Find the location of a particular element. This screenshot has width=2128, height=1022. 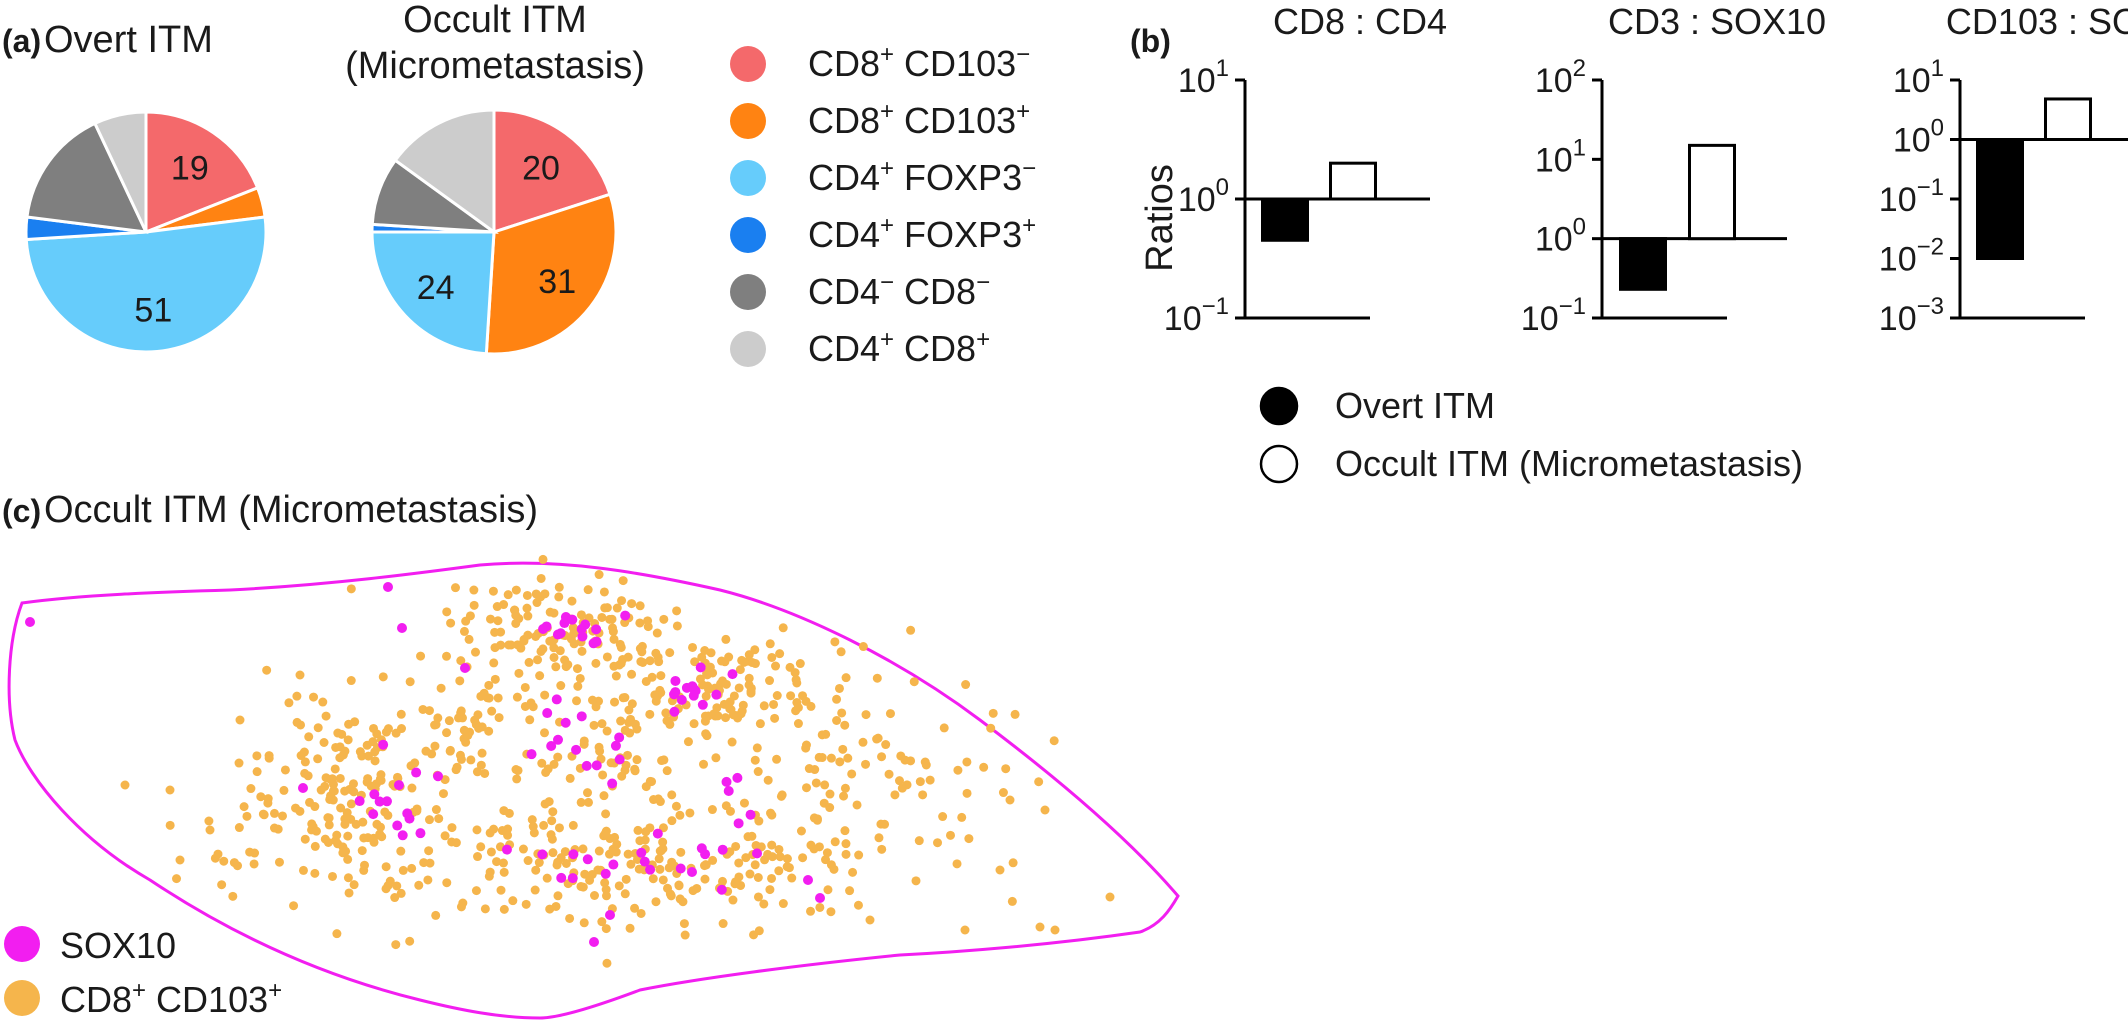

legend-label-overt: Overt ITM is located at coordinates (1415, 405).